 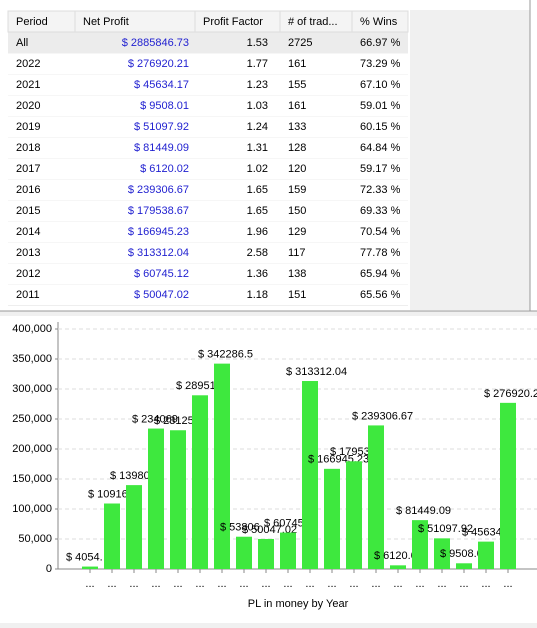 What do you see at coordinates (379, 22) in the screenshot?
I see `column-header: % Wins` at bounding box center [379, 22].